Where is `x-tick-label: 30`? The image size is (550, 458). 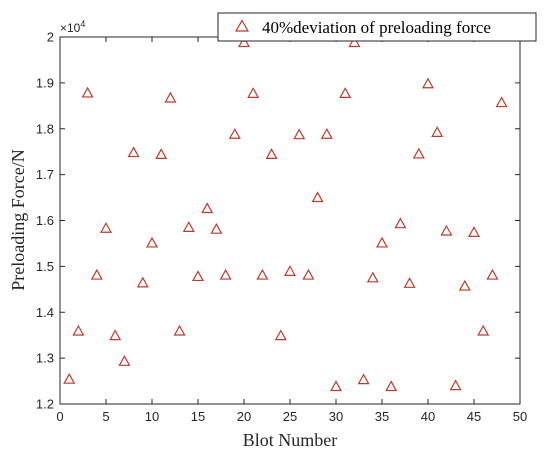
x-tick-label: 30 is located at coordinates (336, 416).